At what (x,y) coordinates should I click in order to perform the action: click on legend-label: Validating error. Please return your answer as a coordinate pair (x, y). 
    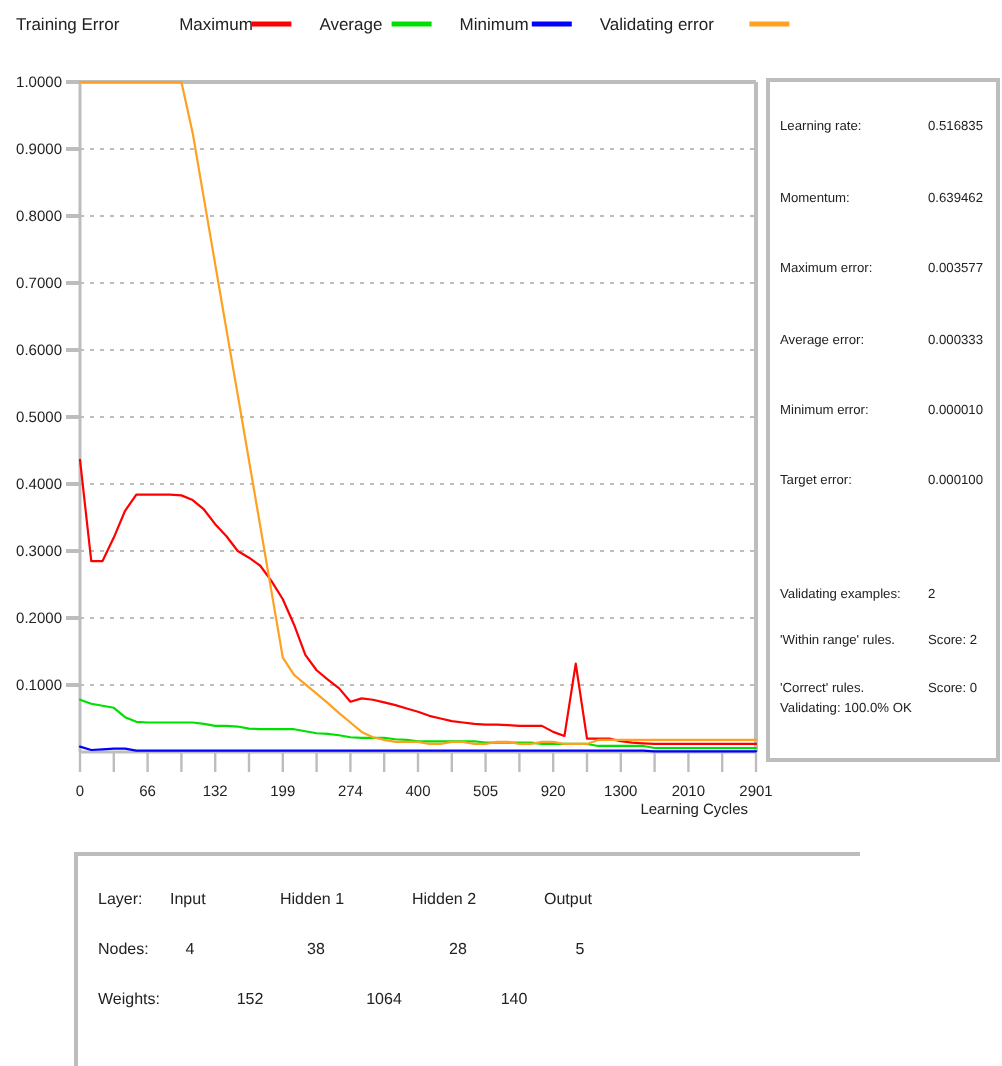
    Looking at the image, I should click on (657, 24).